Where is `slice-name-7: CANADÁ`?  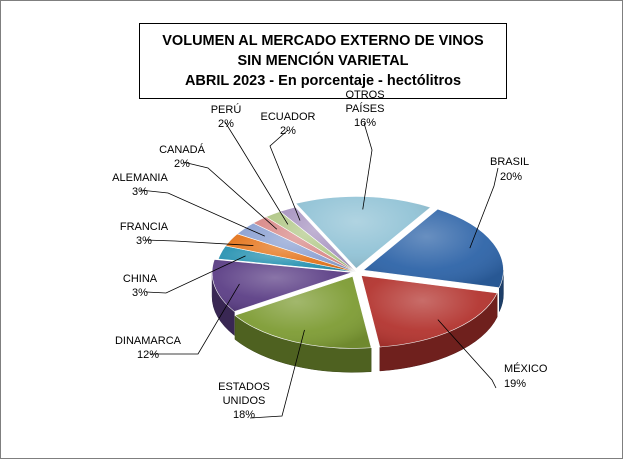 slice-name-7: CANADÁ is located at coordinates (182, 149).